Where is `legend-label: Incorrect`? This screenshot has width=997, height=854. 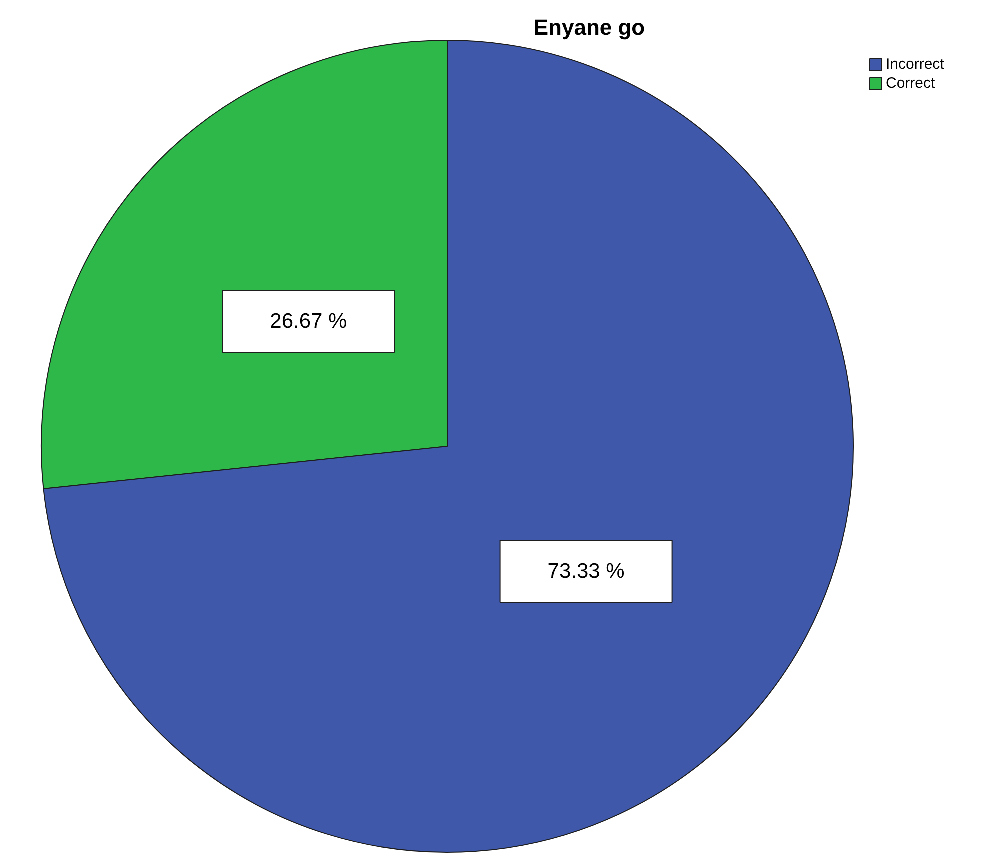 legend-label: Incorrect is located at coordinates (915, 64).